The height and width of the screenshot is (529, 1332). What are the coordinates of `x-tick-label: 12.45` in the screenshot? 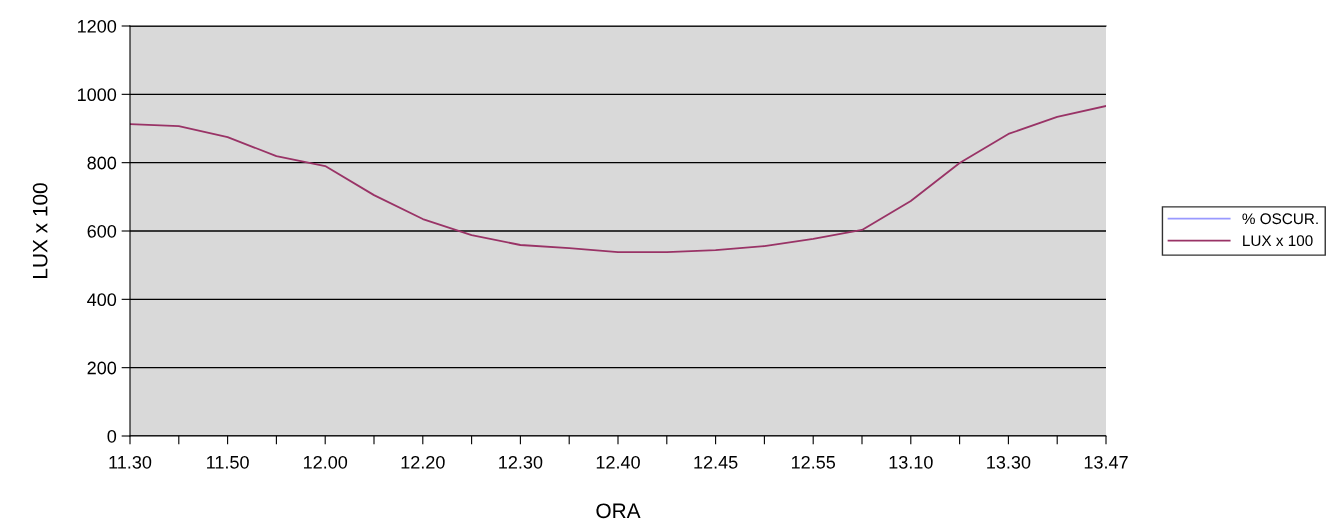 It's located at (716, 462).